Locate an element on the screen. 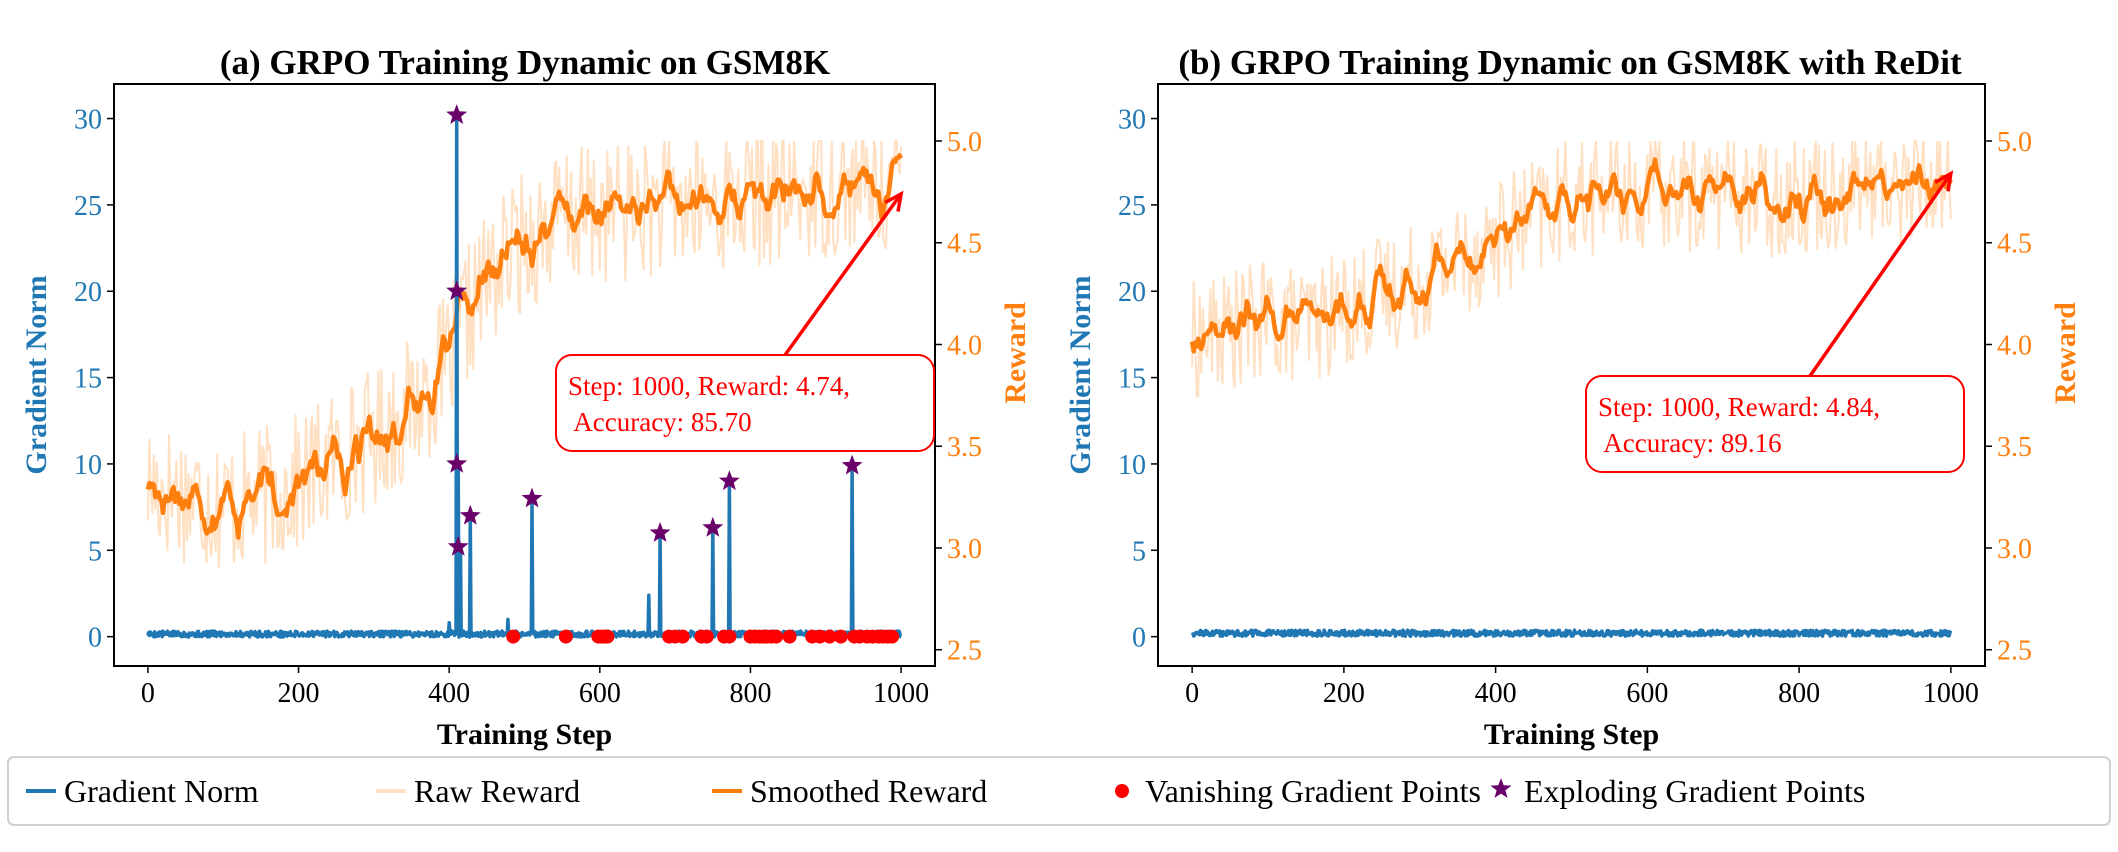 The height and width of the screenshot is (852, 2118). panel-a-annotation-line2: Accuracy: 85.70 is located at coordinates (660, 422).